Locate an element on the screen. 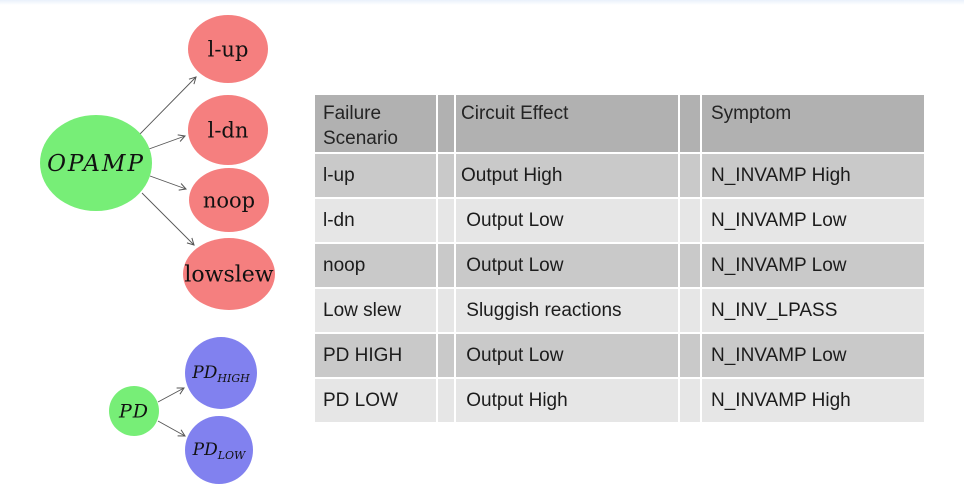  node-opamp-label: OPAMP is located at coordinates (96, 164).